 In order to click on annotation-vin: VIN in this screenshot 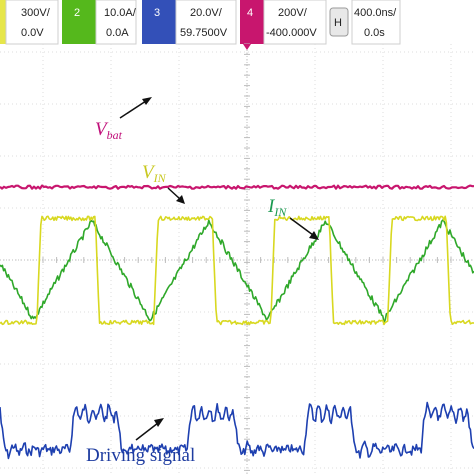, I will do `click(163, 183)`.